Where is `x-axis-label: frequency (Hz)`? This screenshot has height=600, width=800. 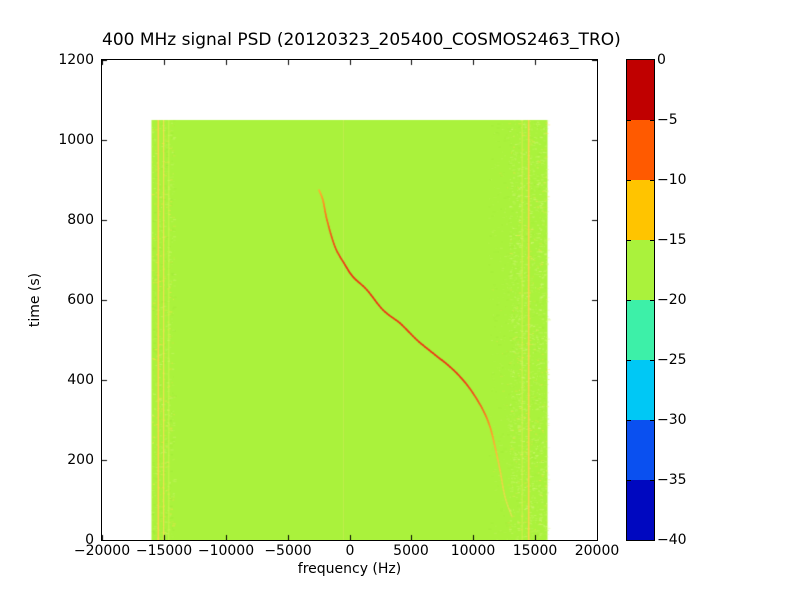 x-axis-label: frequency (Hz) is located at coordinates (349, 569).